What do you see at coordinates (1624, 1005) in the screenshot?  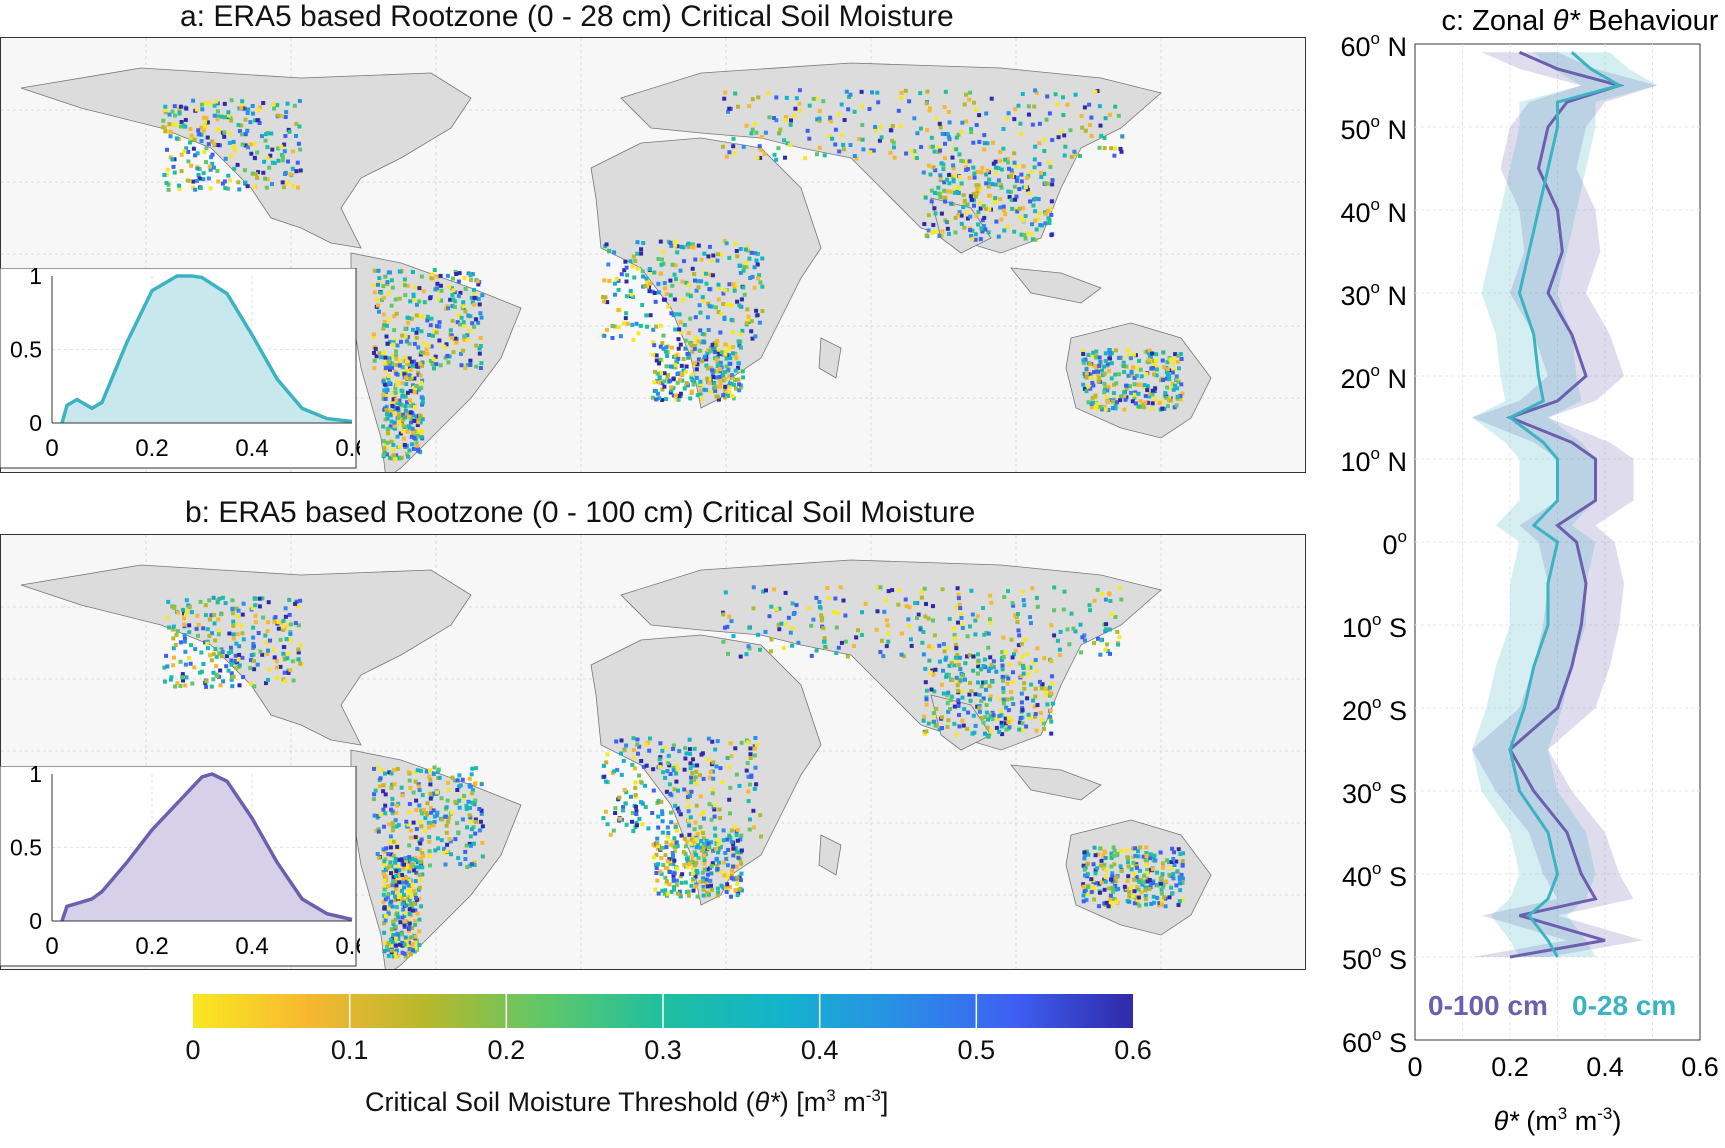 I see `legend-28cm: 0-28 cm` at bounding box center [1624, 1005].